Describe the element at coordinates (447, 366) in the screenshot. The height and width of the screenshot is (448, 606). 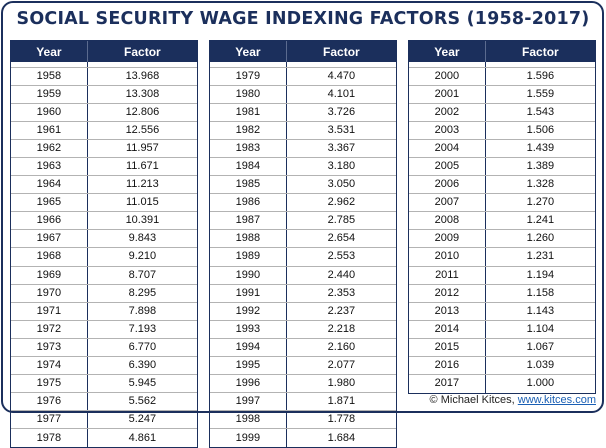
I see `year-cell: 2016` at that location.